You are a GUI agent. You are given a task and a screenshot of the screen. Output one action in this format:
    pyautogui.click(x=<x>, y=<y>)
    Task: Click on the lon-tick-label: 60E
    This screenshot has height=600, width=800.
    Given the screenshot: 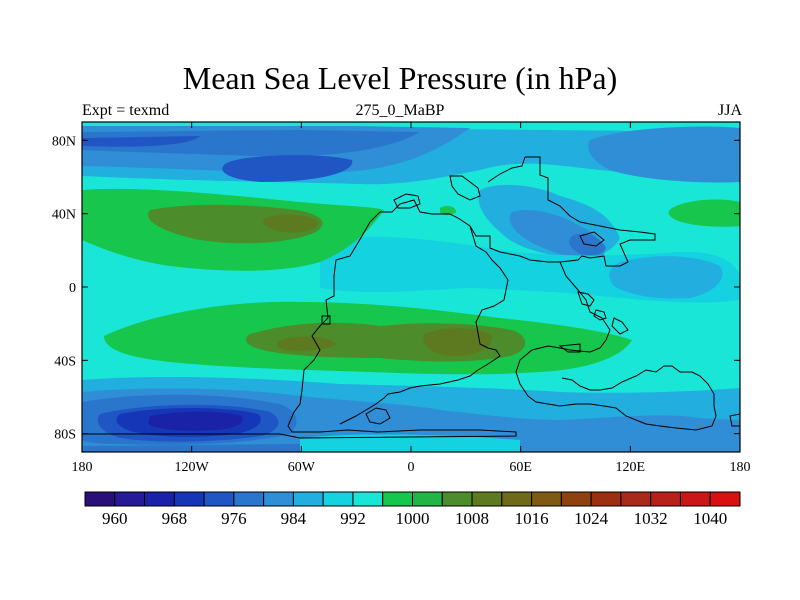 What is the action you would take?
    pyautogui.click(x=520, y=467)
    